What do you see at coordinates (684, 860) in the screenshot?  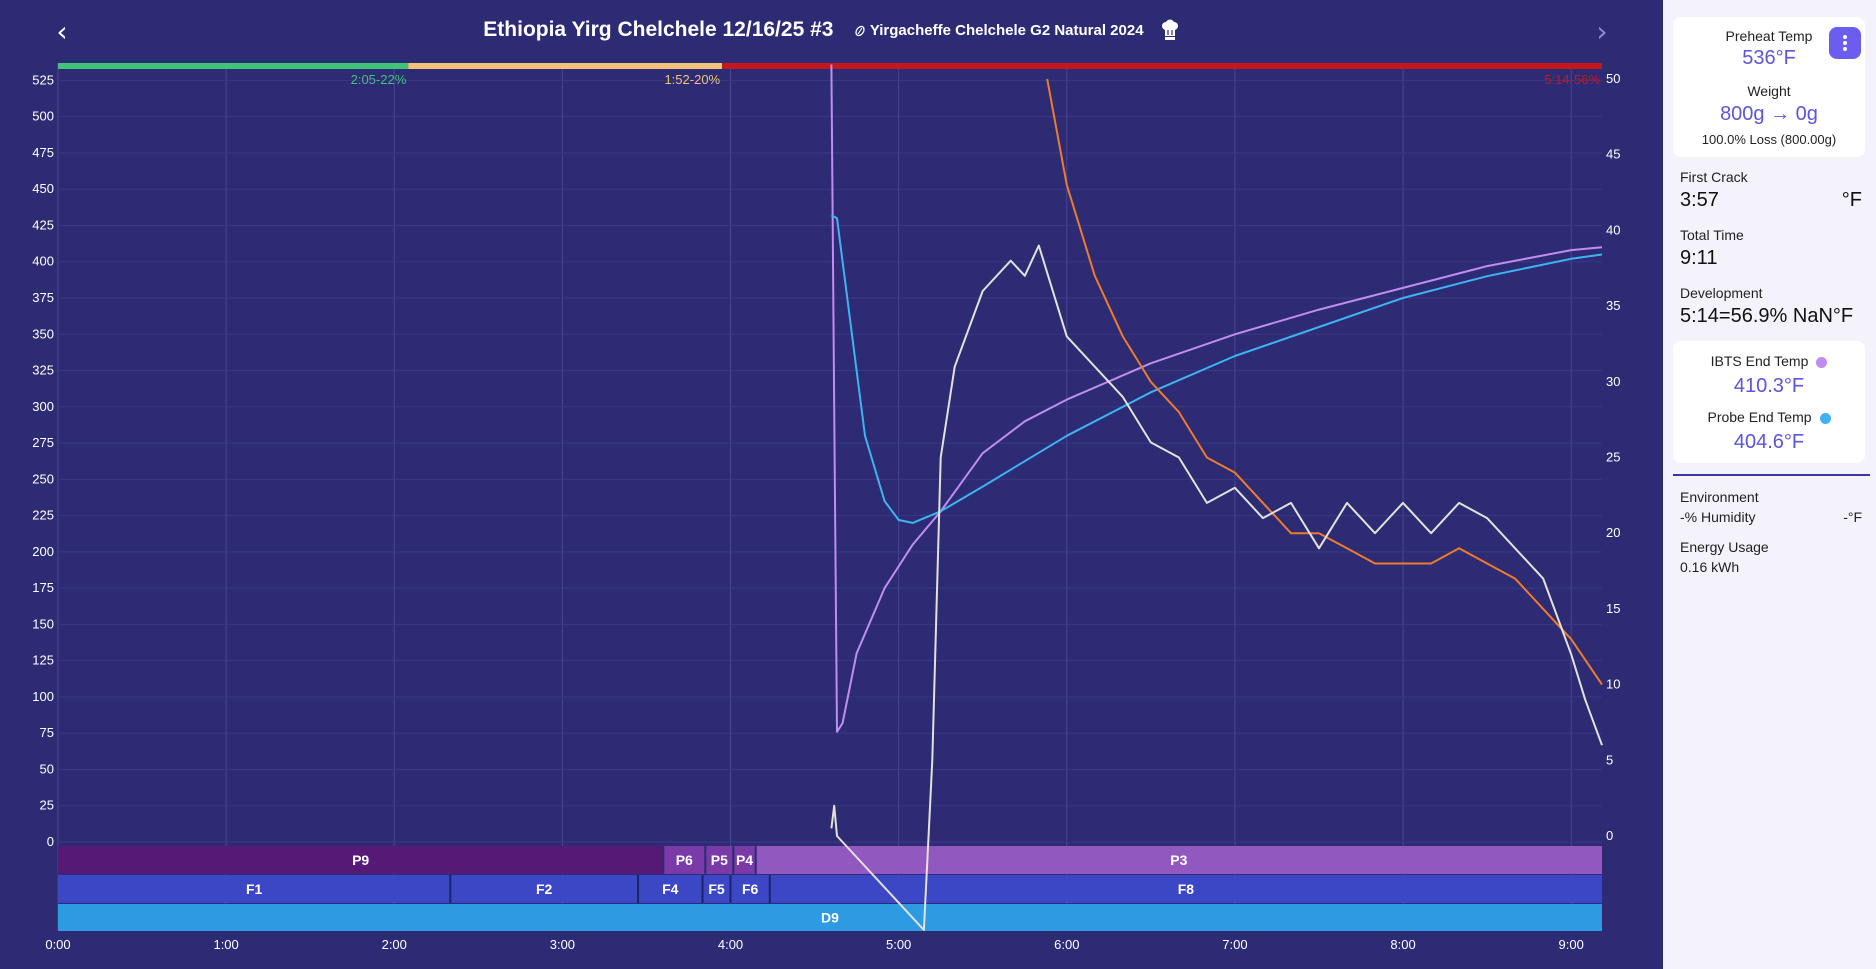 I see `p-row-label: P6` at bounding box center [684, 860].